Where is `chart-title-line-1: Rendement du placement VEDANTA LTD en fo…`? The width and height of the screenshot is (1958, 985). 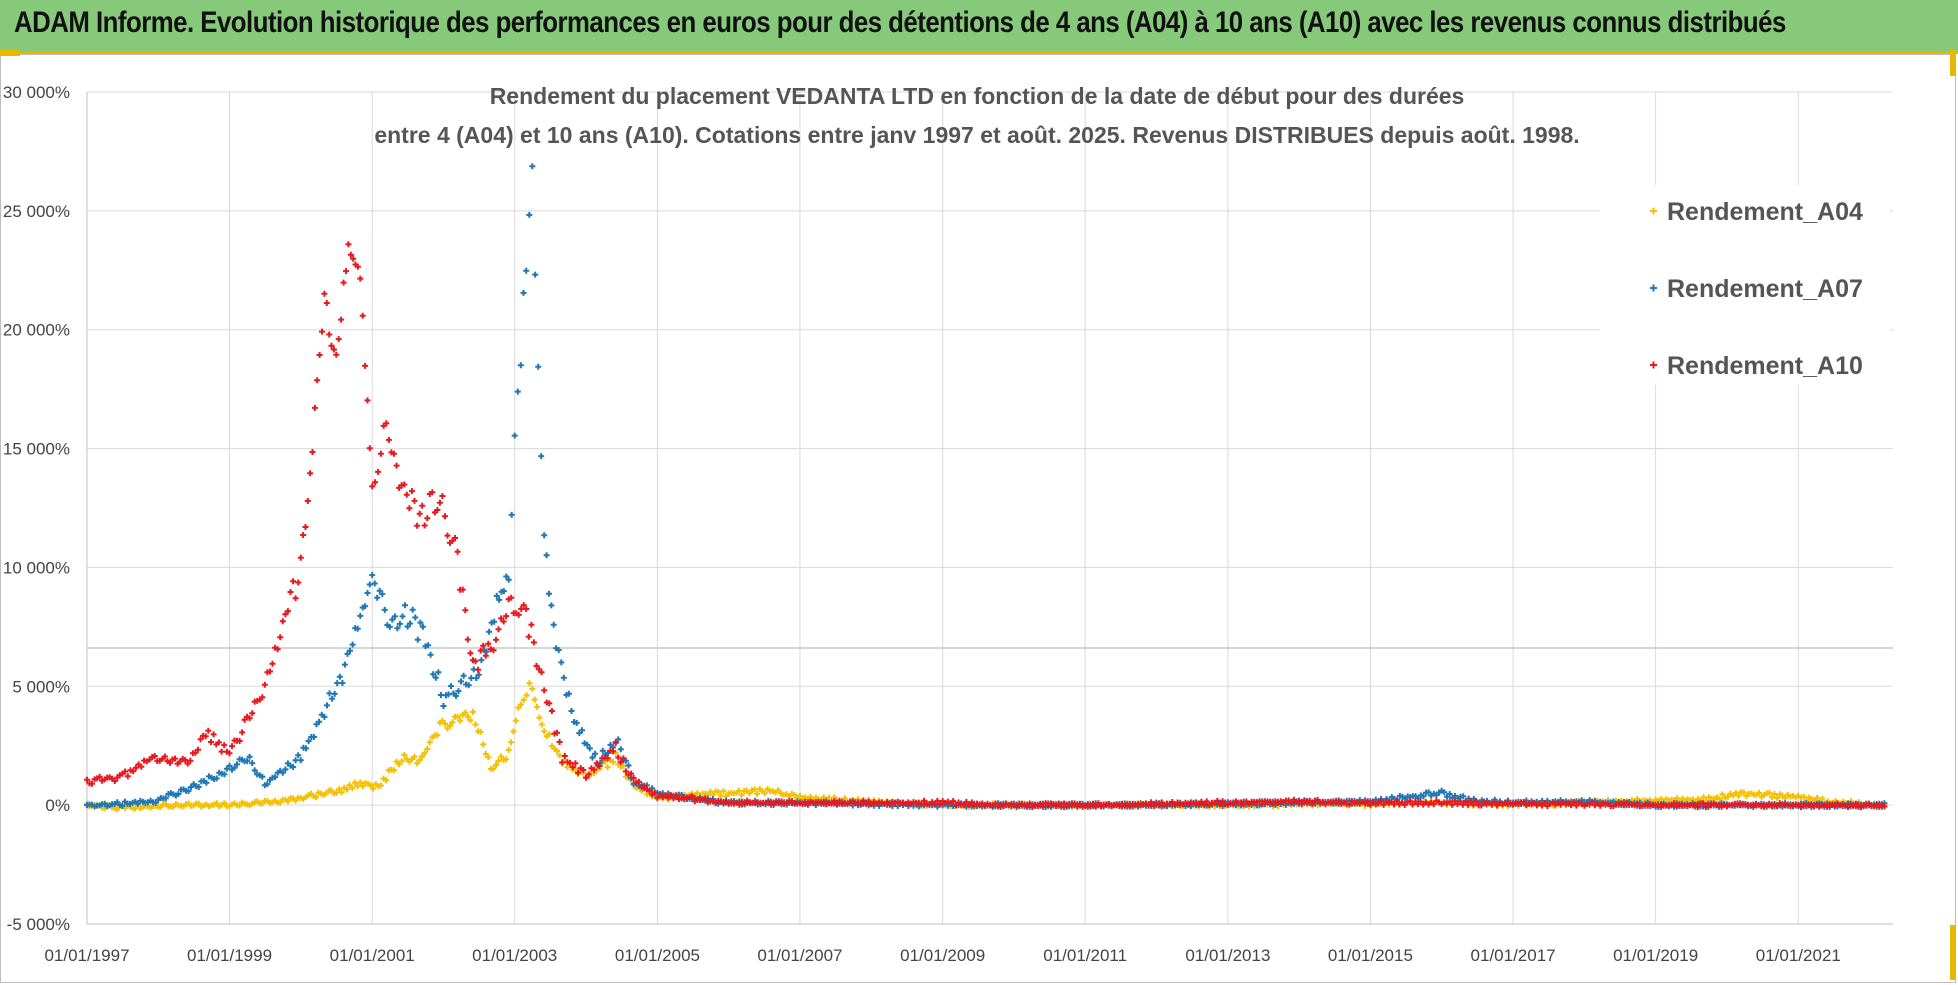 chart-title-line-1: Rendement du placement VEDANTA LTD en fo… is located at coordinates (977, 96).